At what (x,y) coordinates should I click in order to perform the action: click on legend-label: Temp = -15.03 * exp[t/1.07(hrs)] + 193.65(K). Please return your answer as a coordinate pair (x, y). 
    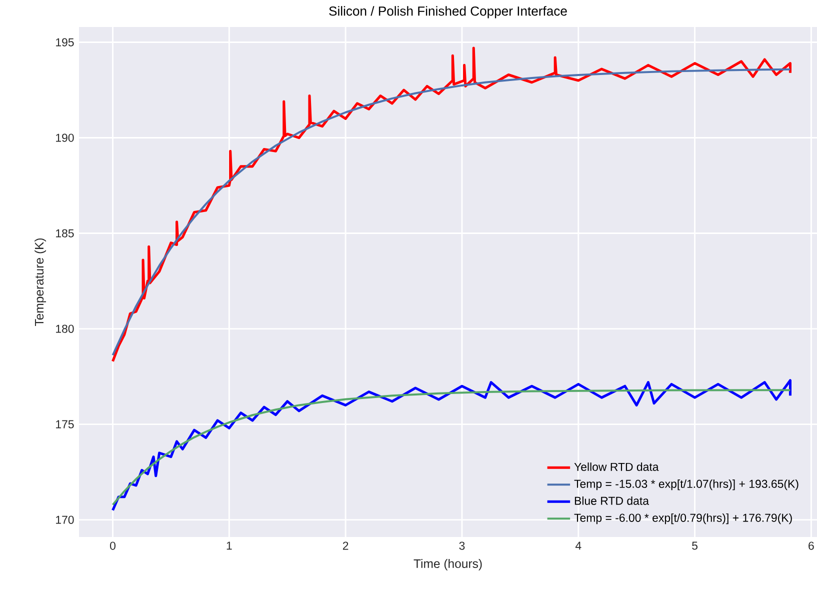
    Looking at the image, I should click on (686, 484).